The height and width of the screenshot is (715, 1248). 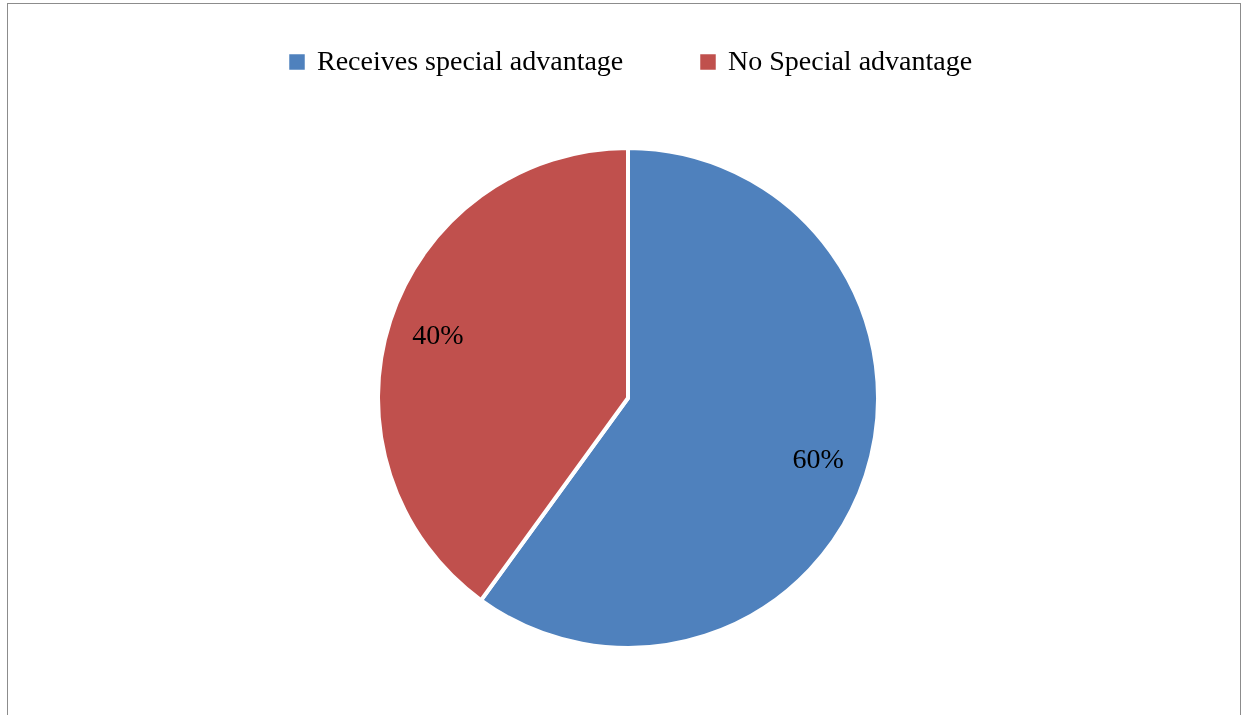 What do you see at coordinates (438, 335) in the screenshot?
I see `data-label: 40%` at bounding box center [438, 335].